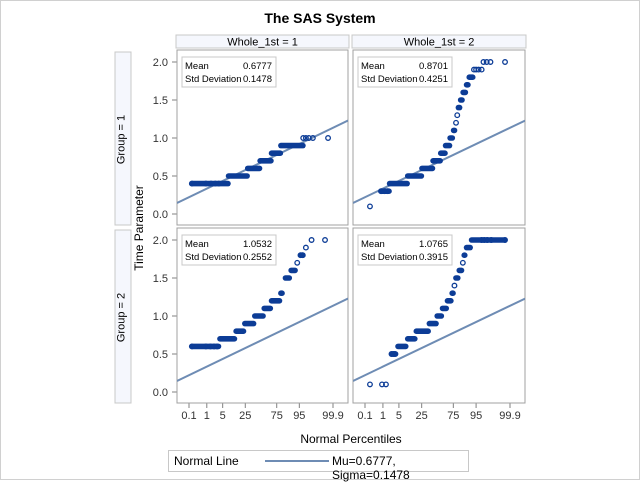 This screenshot has height=482, width=640. Describe the element at coordinates (389, 79) in the screenshot. I see `stat-std-label: Std Deviation` at that location.